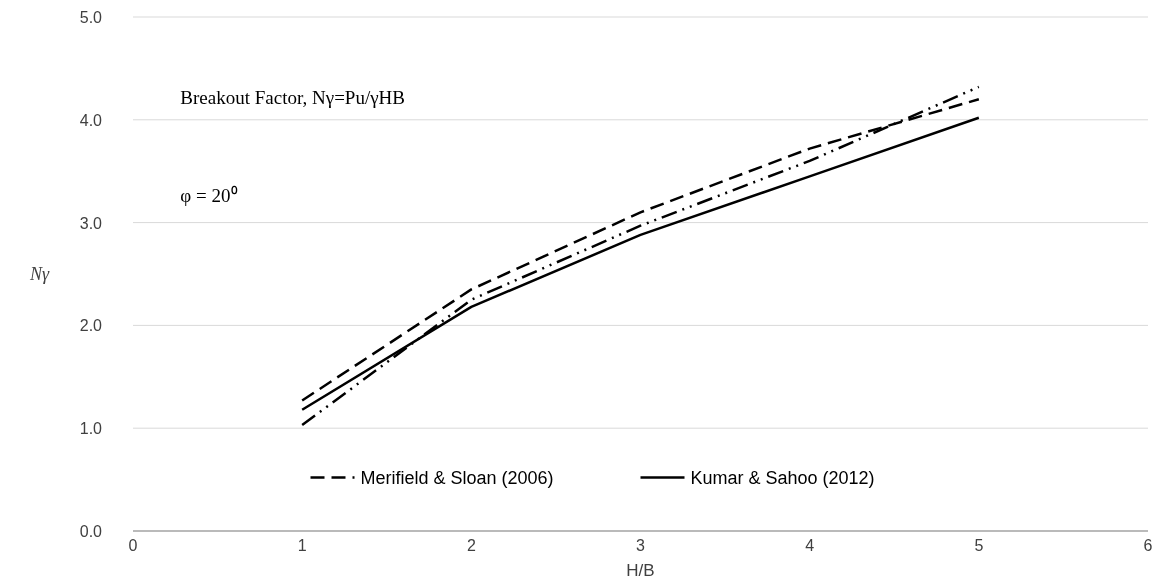 The image size is (1165, 579). Describe the element at coordinates (810, 545) in the screenshot. I see `x-tick-label: 4` at that location.